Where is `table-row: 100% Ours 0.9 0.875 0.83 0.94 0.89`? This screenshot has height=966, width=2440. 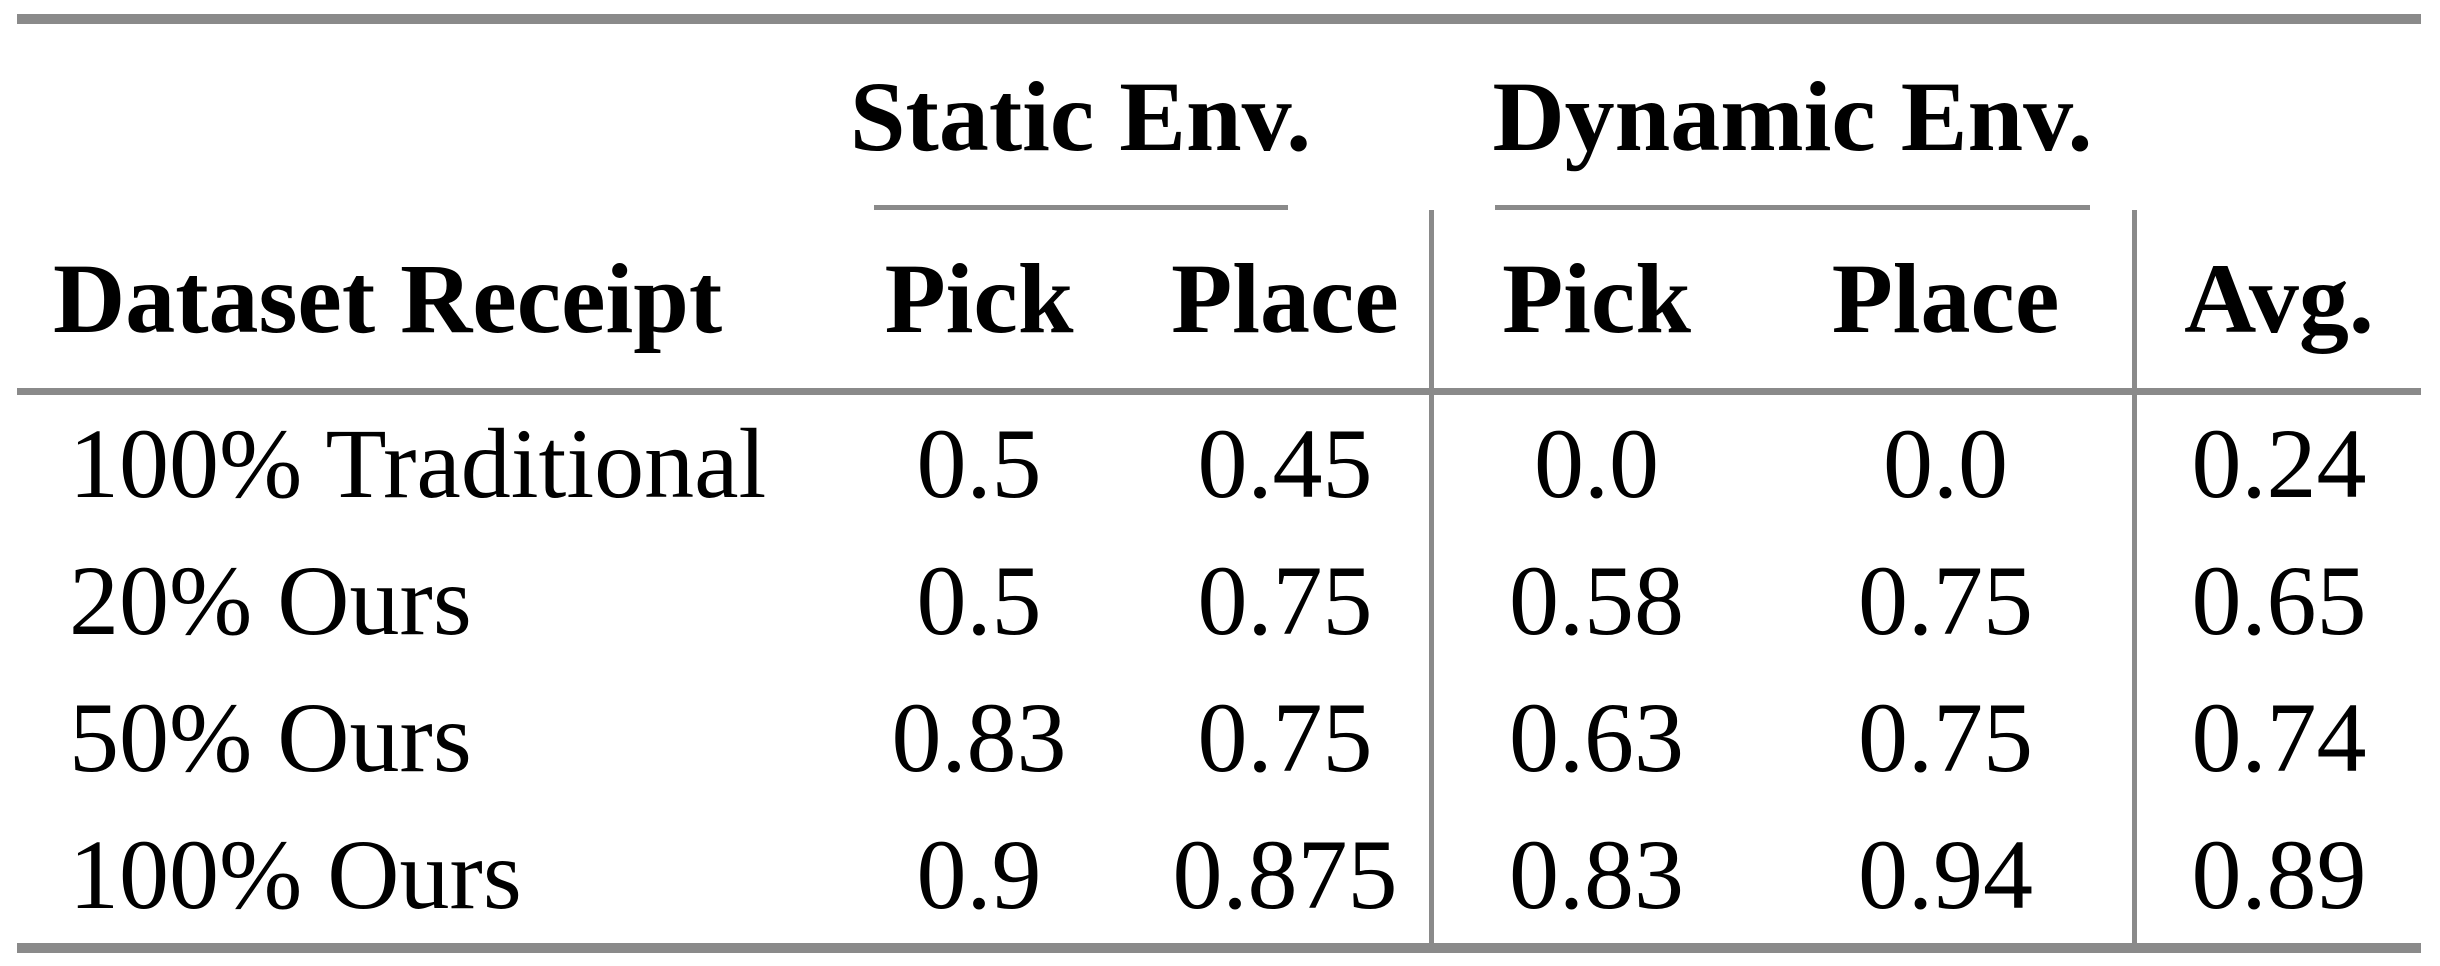
table-row: 100% Ours 0.9 0.875 0.83 0.94 0.89 is located at coordinates (1219, 874).